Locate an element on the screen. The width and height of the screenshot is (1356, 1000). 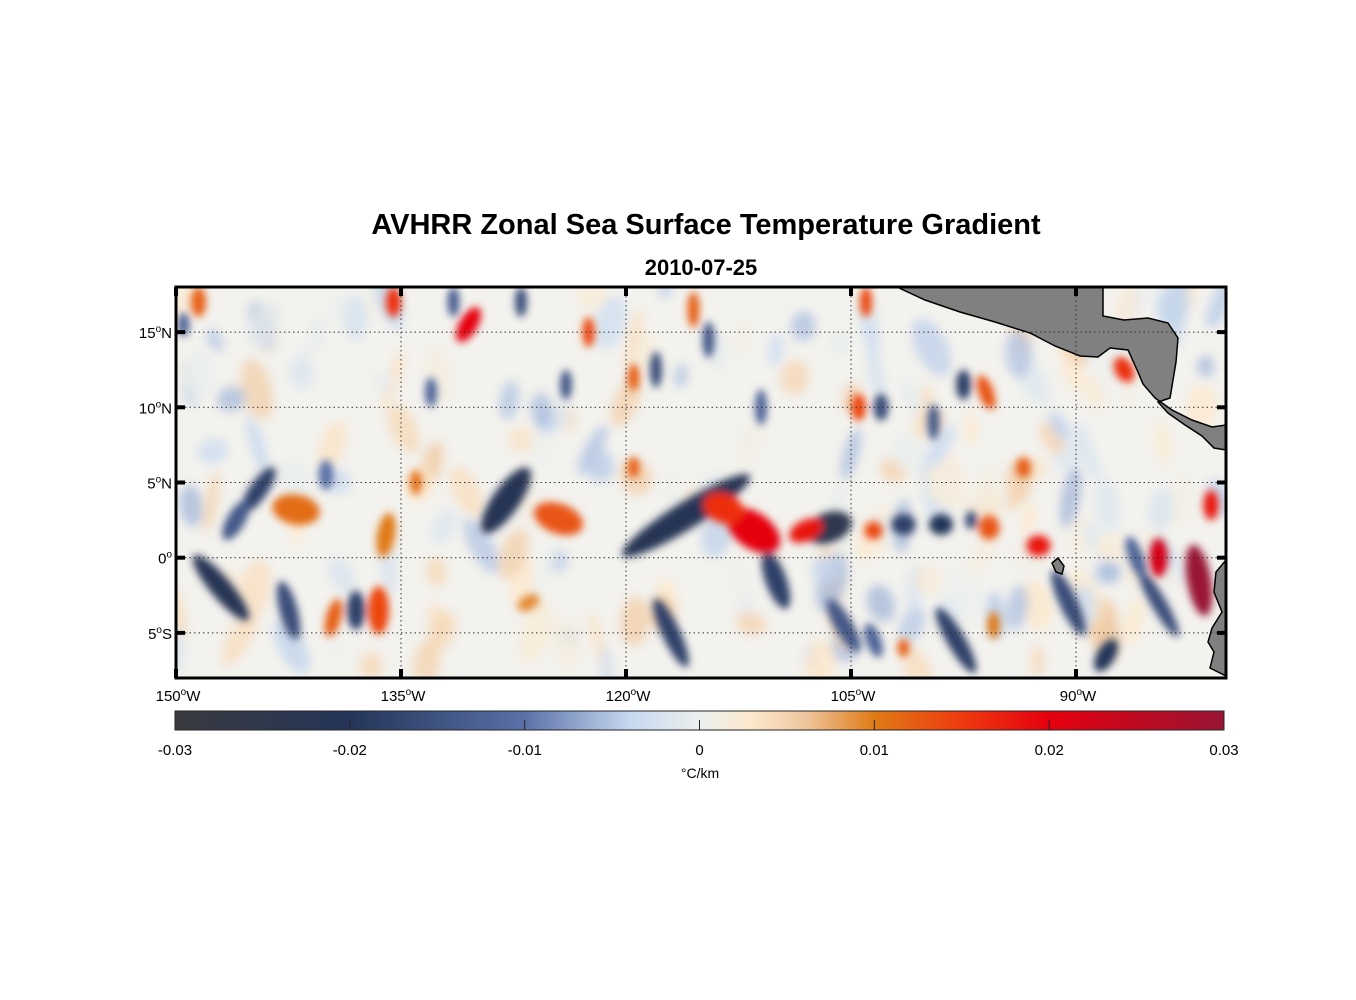
lon-label-150w: 150oW is located at coordinates (179, 696).